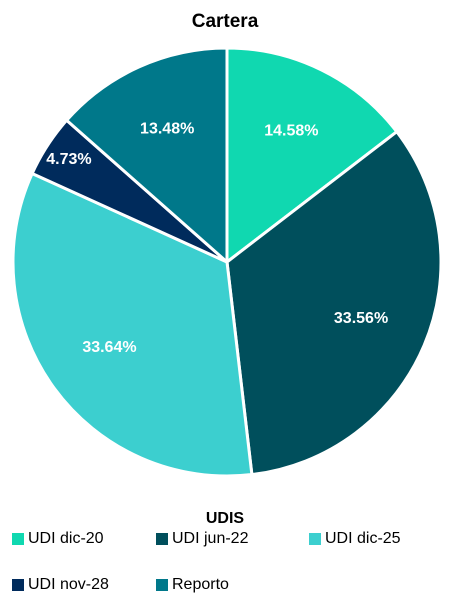 This screenshot has width=450, height=598. Describe the element at coordinates (200, 584) in the screenshot. I see `legend-label: Reporto` at that location.